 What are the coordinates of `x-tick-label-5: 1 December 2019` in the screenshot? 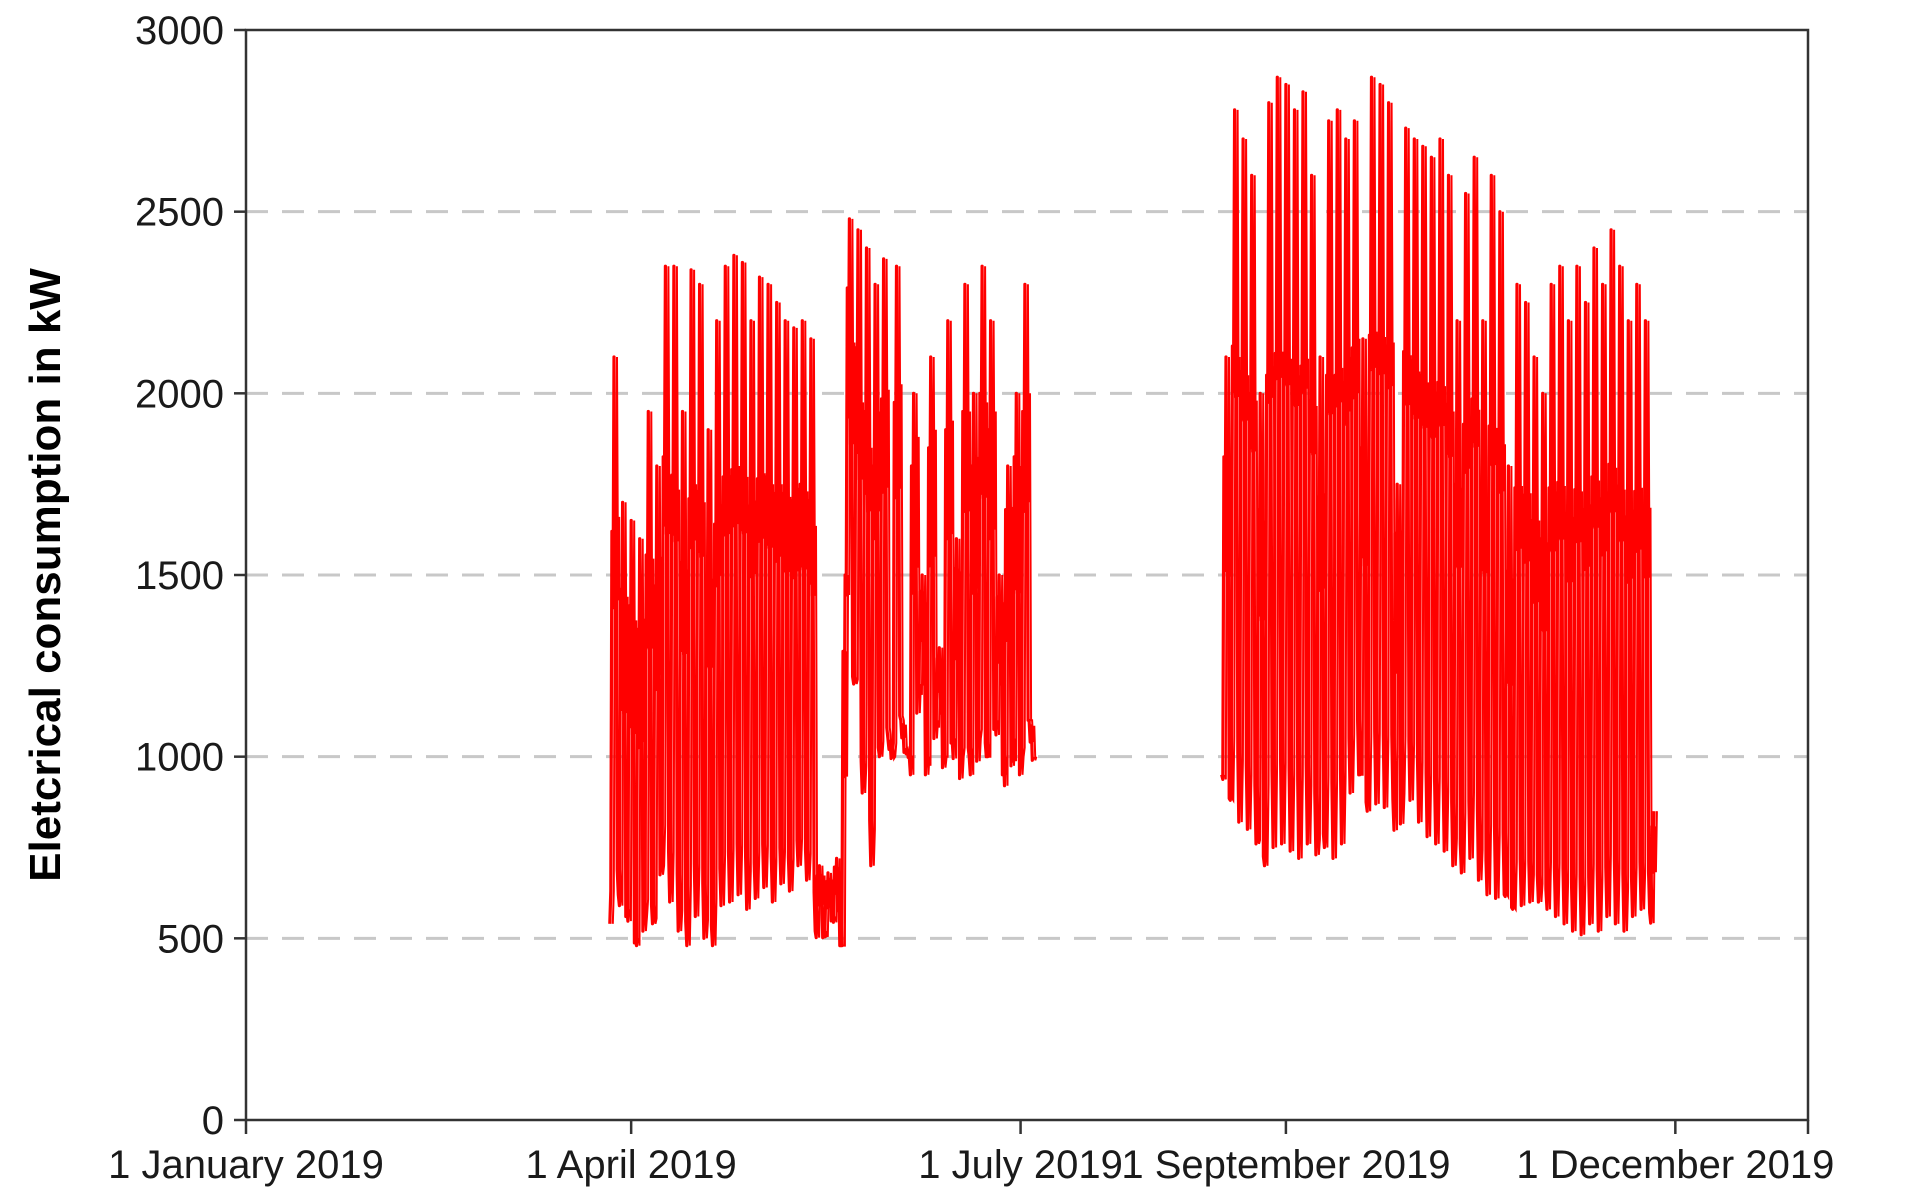 It's located at (1675, 1165).